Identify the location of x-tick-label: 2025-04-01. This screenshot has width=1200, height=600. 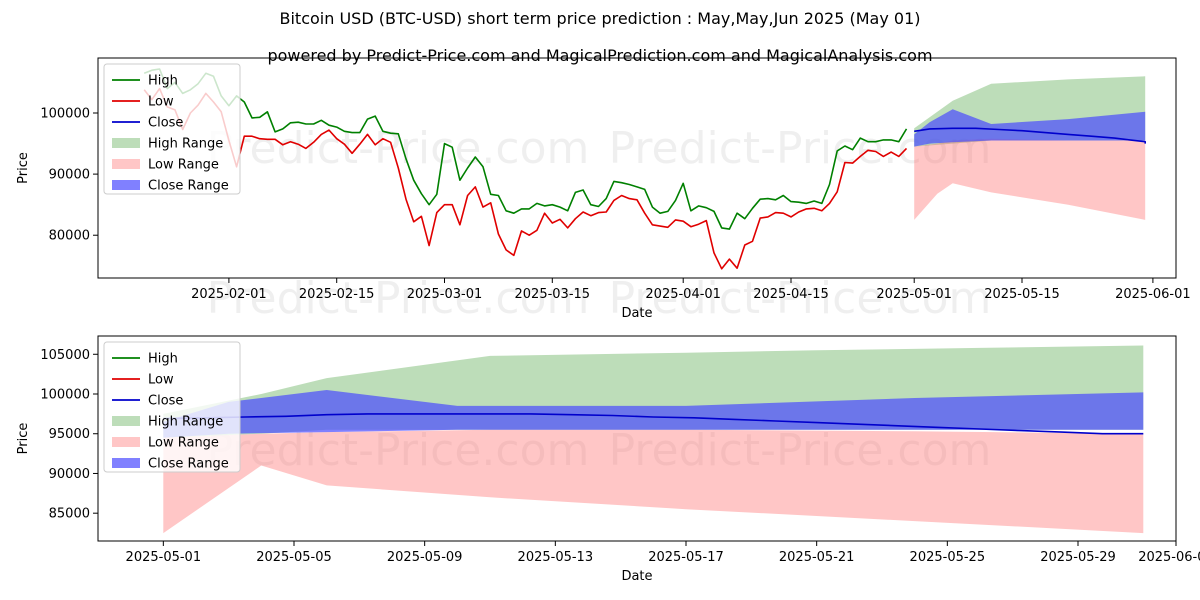
(683, 294).